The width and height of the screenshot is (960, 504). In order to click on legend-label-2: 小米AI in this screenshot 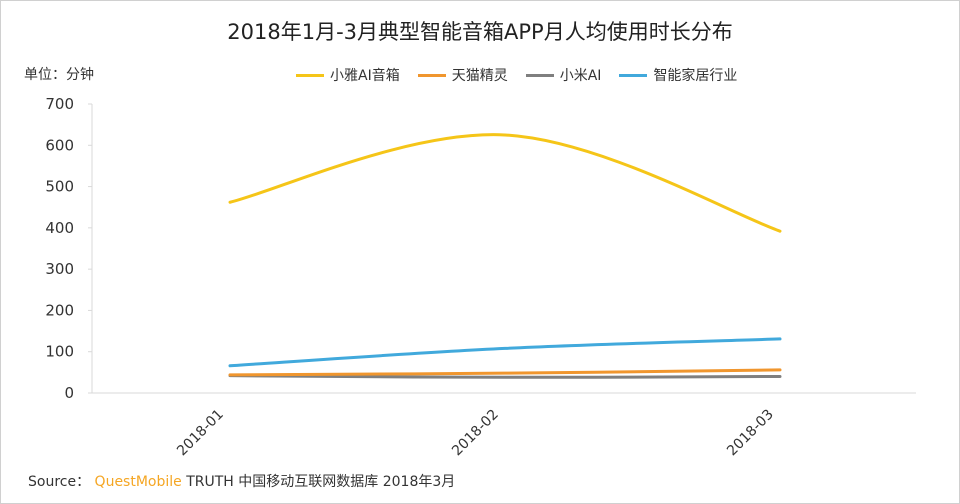, I will do `click(580, 76)`.